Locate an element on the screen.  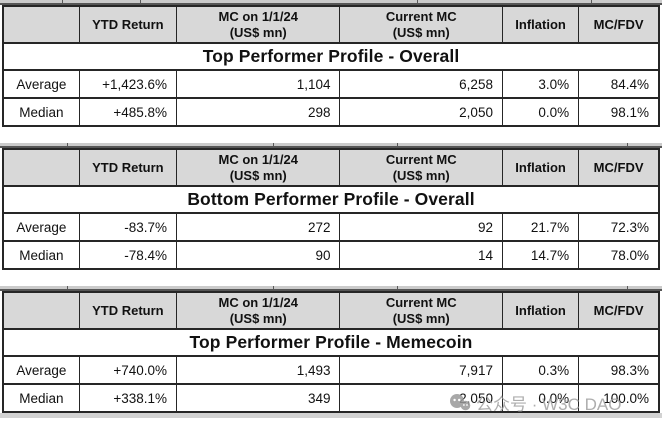
inflation-cell: 14.7% is located at coordinates (540, 255).